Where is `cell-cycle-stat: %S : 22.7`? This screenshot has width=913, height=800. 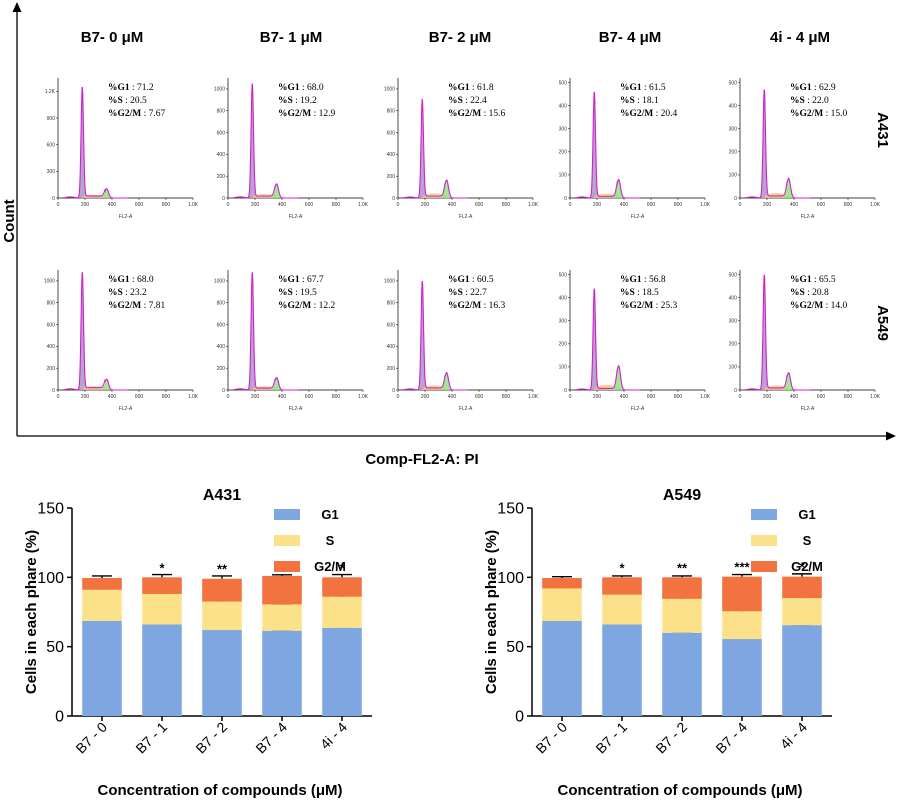
cell-cycle-stat: %S : 22.7 is located at coordinates (467, 293).